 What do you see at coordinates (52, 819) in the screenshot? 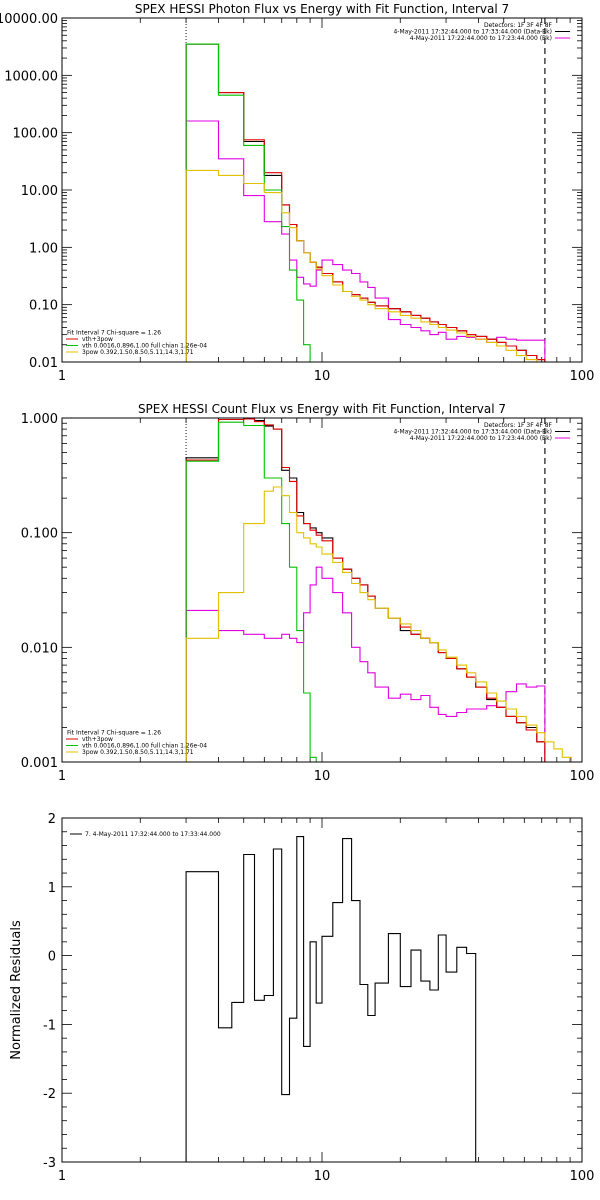
I see `y-tick-label: 2` at bounding box center [52, 819].